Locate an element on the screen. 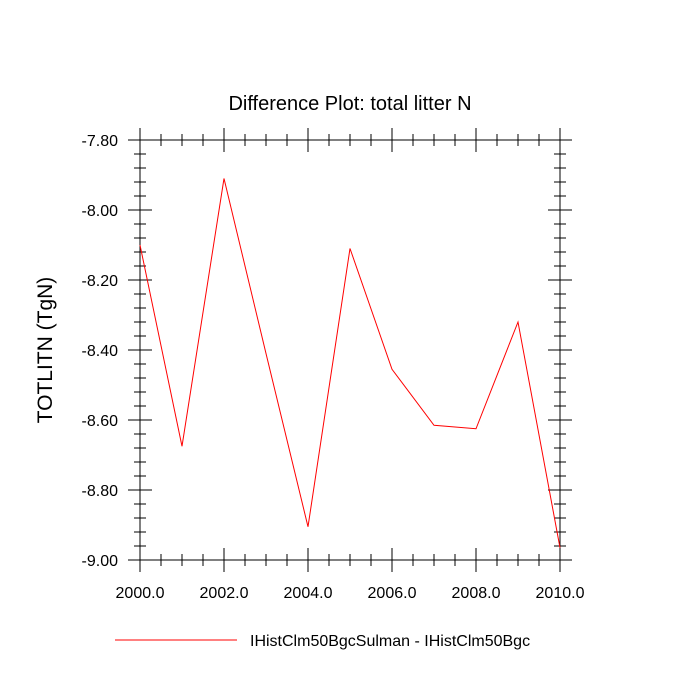 Image resolution: width=700 pixels, height=700 pixels. y-axis-label: TOTLITN (TgN) is located at coordinates (45, 350).